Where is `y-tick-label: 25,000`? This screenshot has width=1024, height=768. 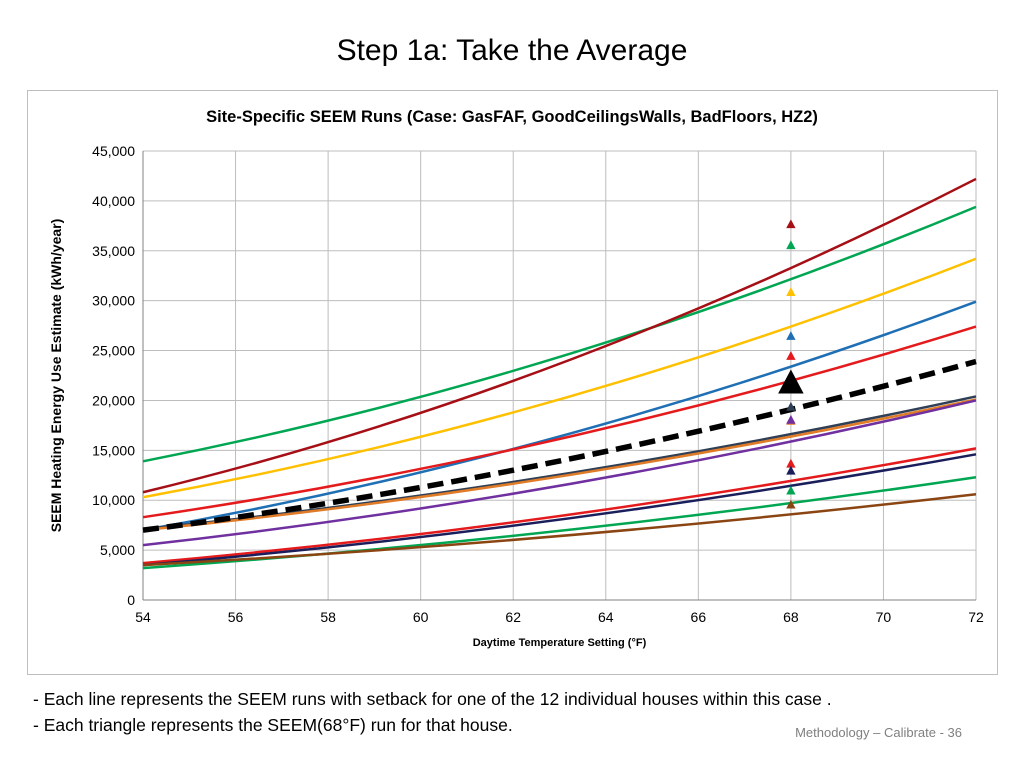
y-tick-label: 25,000 is located at coordinates (113, 351).